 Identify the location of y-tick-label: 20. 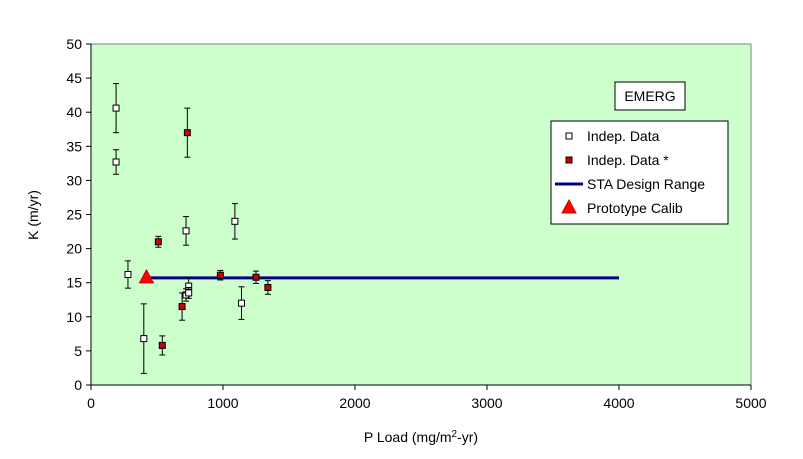
(74, 249).